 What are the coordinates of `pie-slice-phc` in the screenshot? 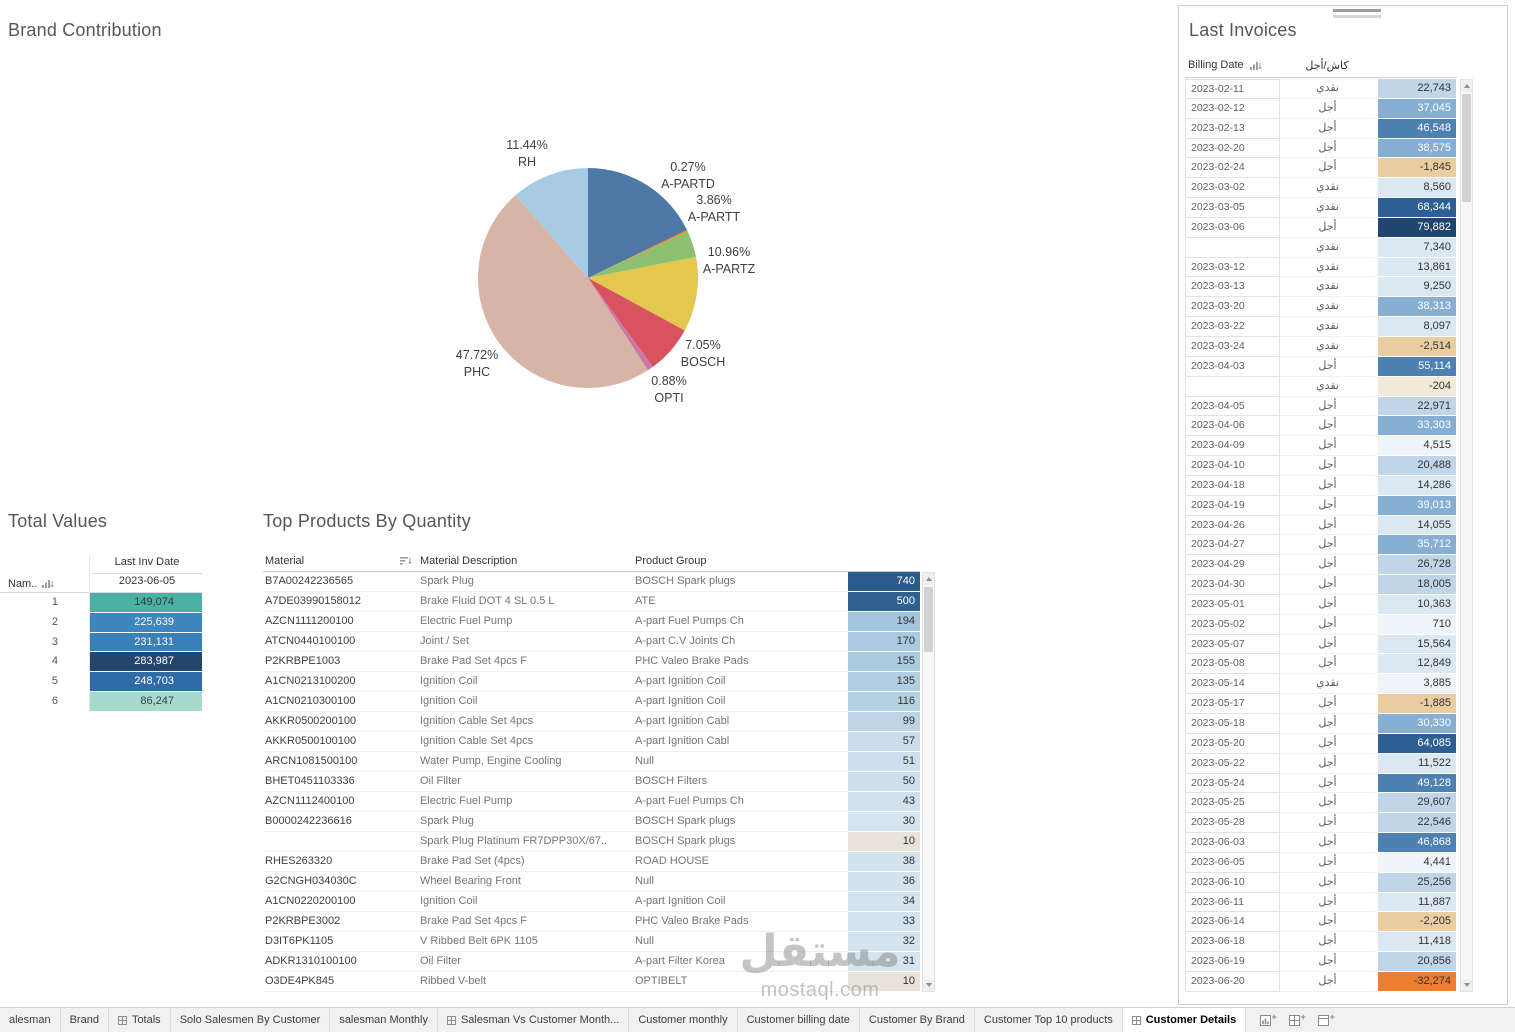 It's located at (562, 292).